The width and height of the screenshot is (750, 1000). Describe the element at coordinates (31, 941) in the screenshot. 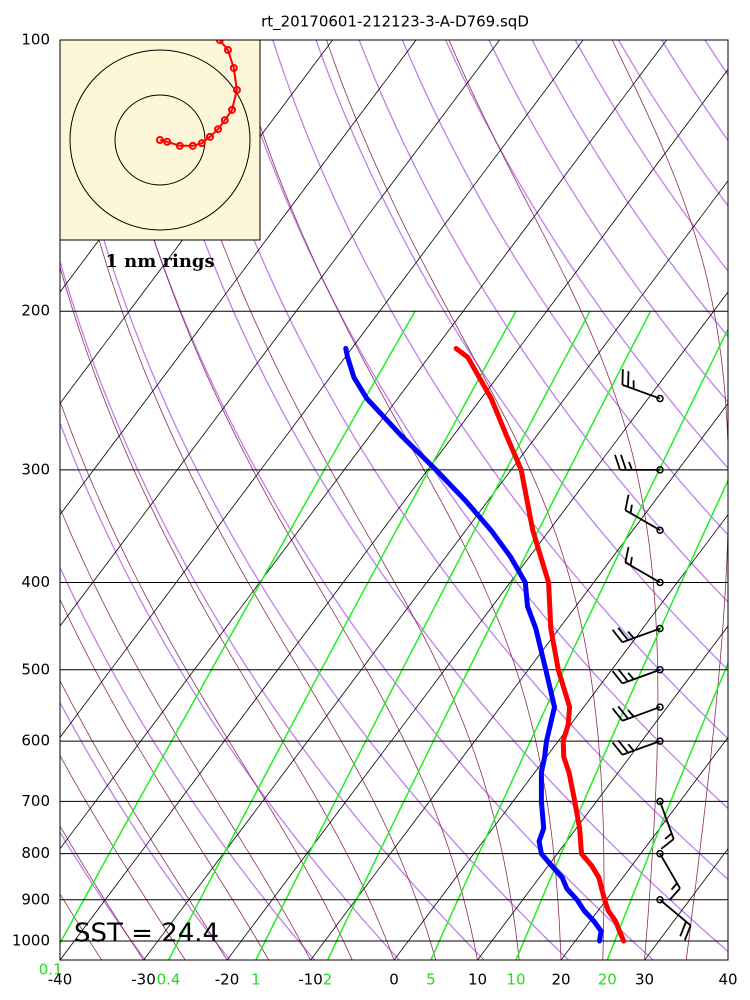

I see `y-tick-label: 1000` at that location.